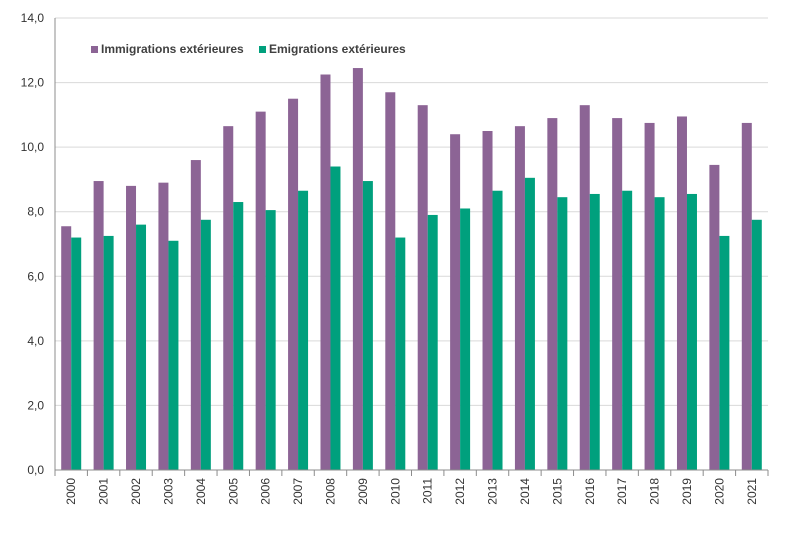 Image resolution: width=800 pixels, height=541 pixels. I want to click on bar-emigrations-2004, so click(205, 344).